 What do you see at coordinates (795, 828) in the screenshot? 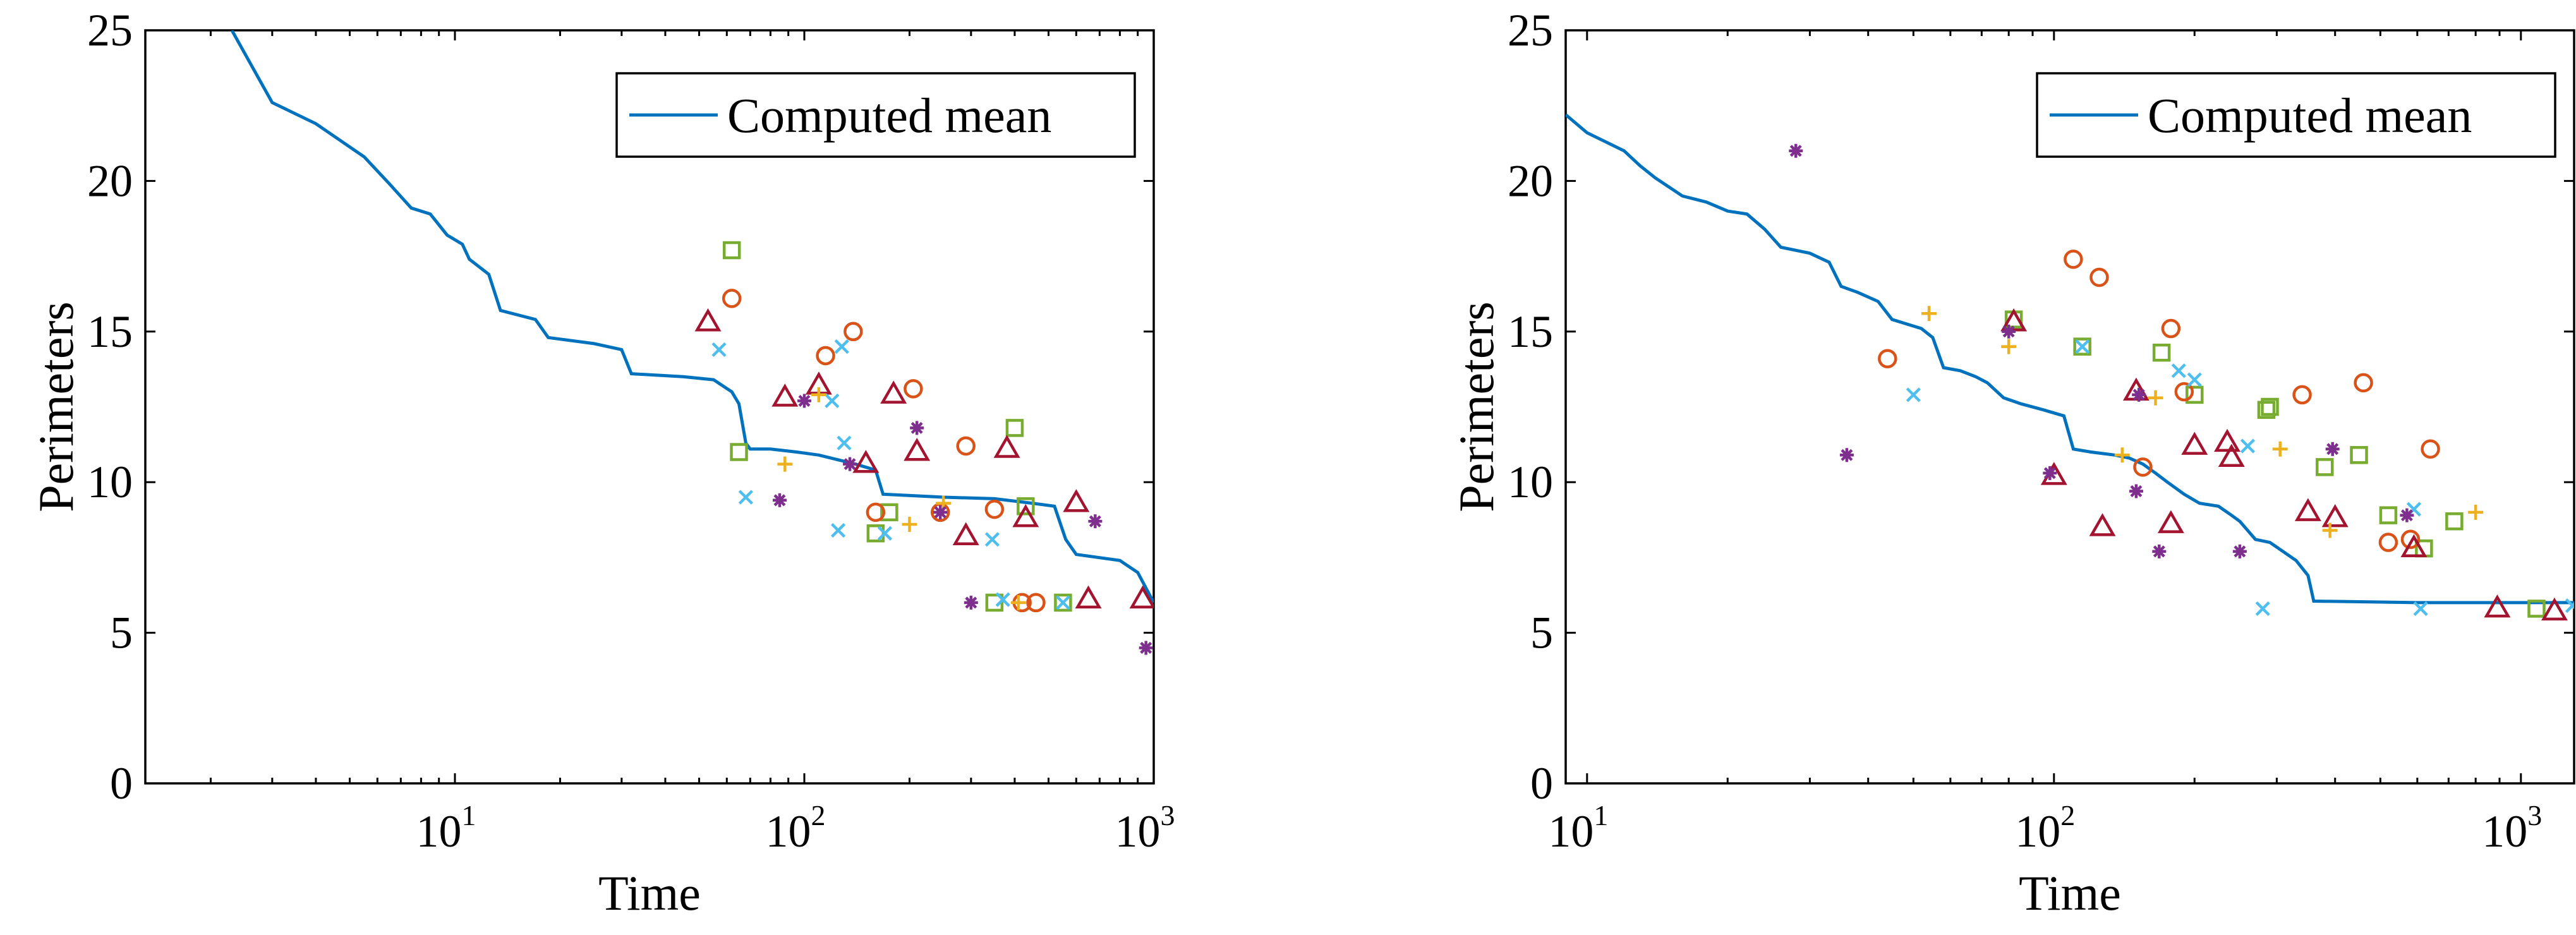
I see `x-tick-label: 10²` at bounding box center [795, 828].